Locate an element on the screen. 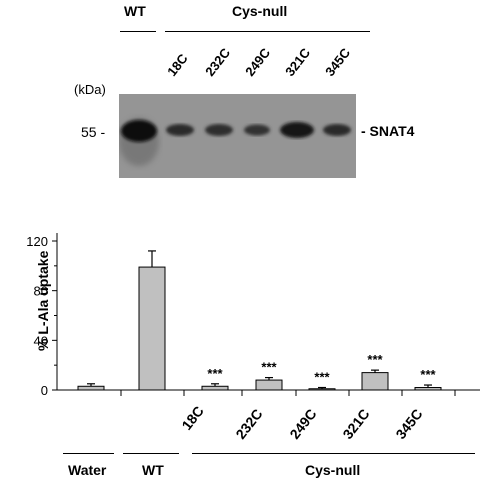 The height and width of the screenshot is (485, 500). band-18c is located at coordinates (180, 130).